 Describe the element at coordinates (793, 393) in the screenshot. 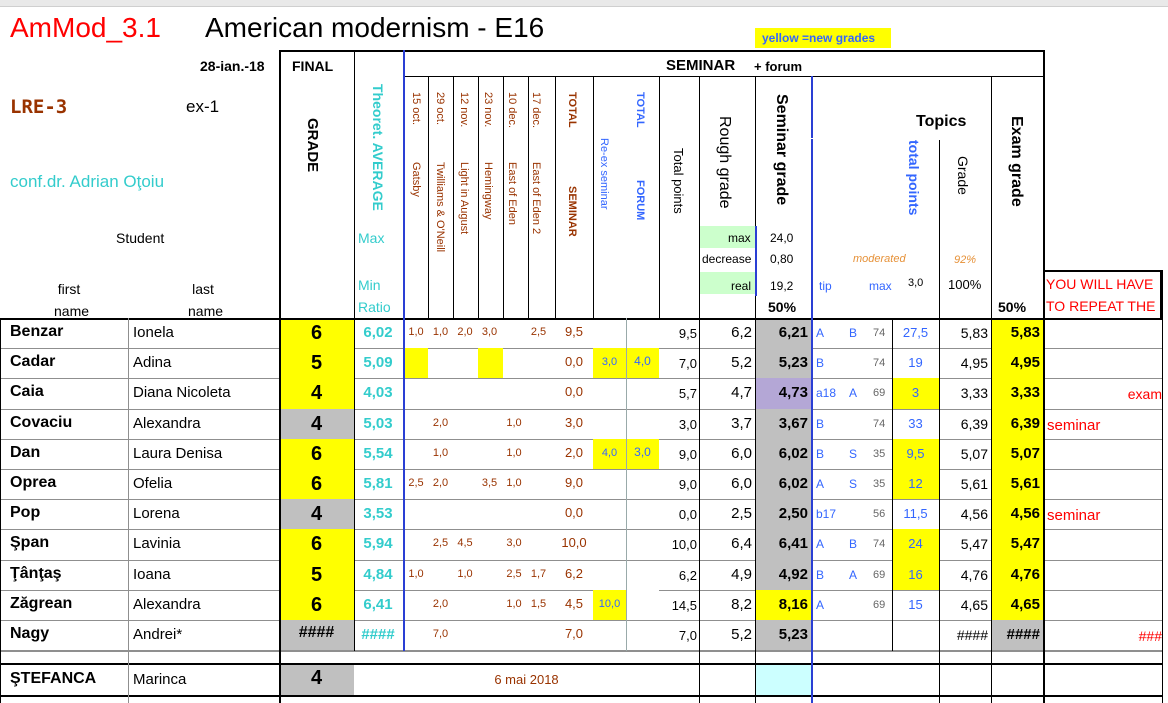

I see `seminar-grade-value: 4,73` at that location.